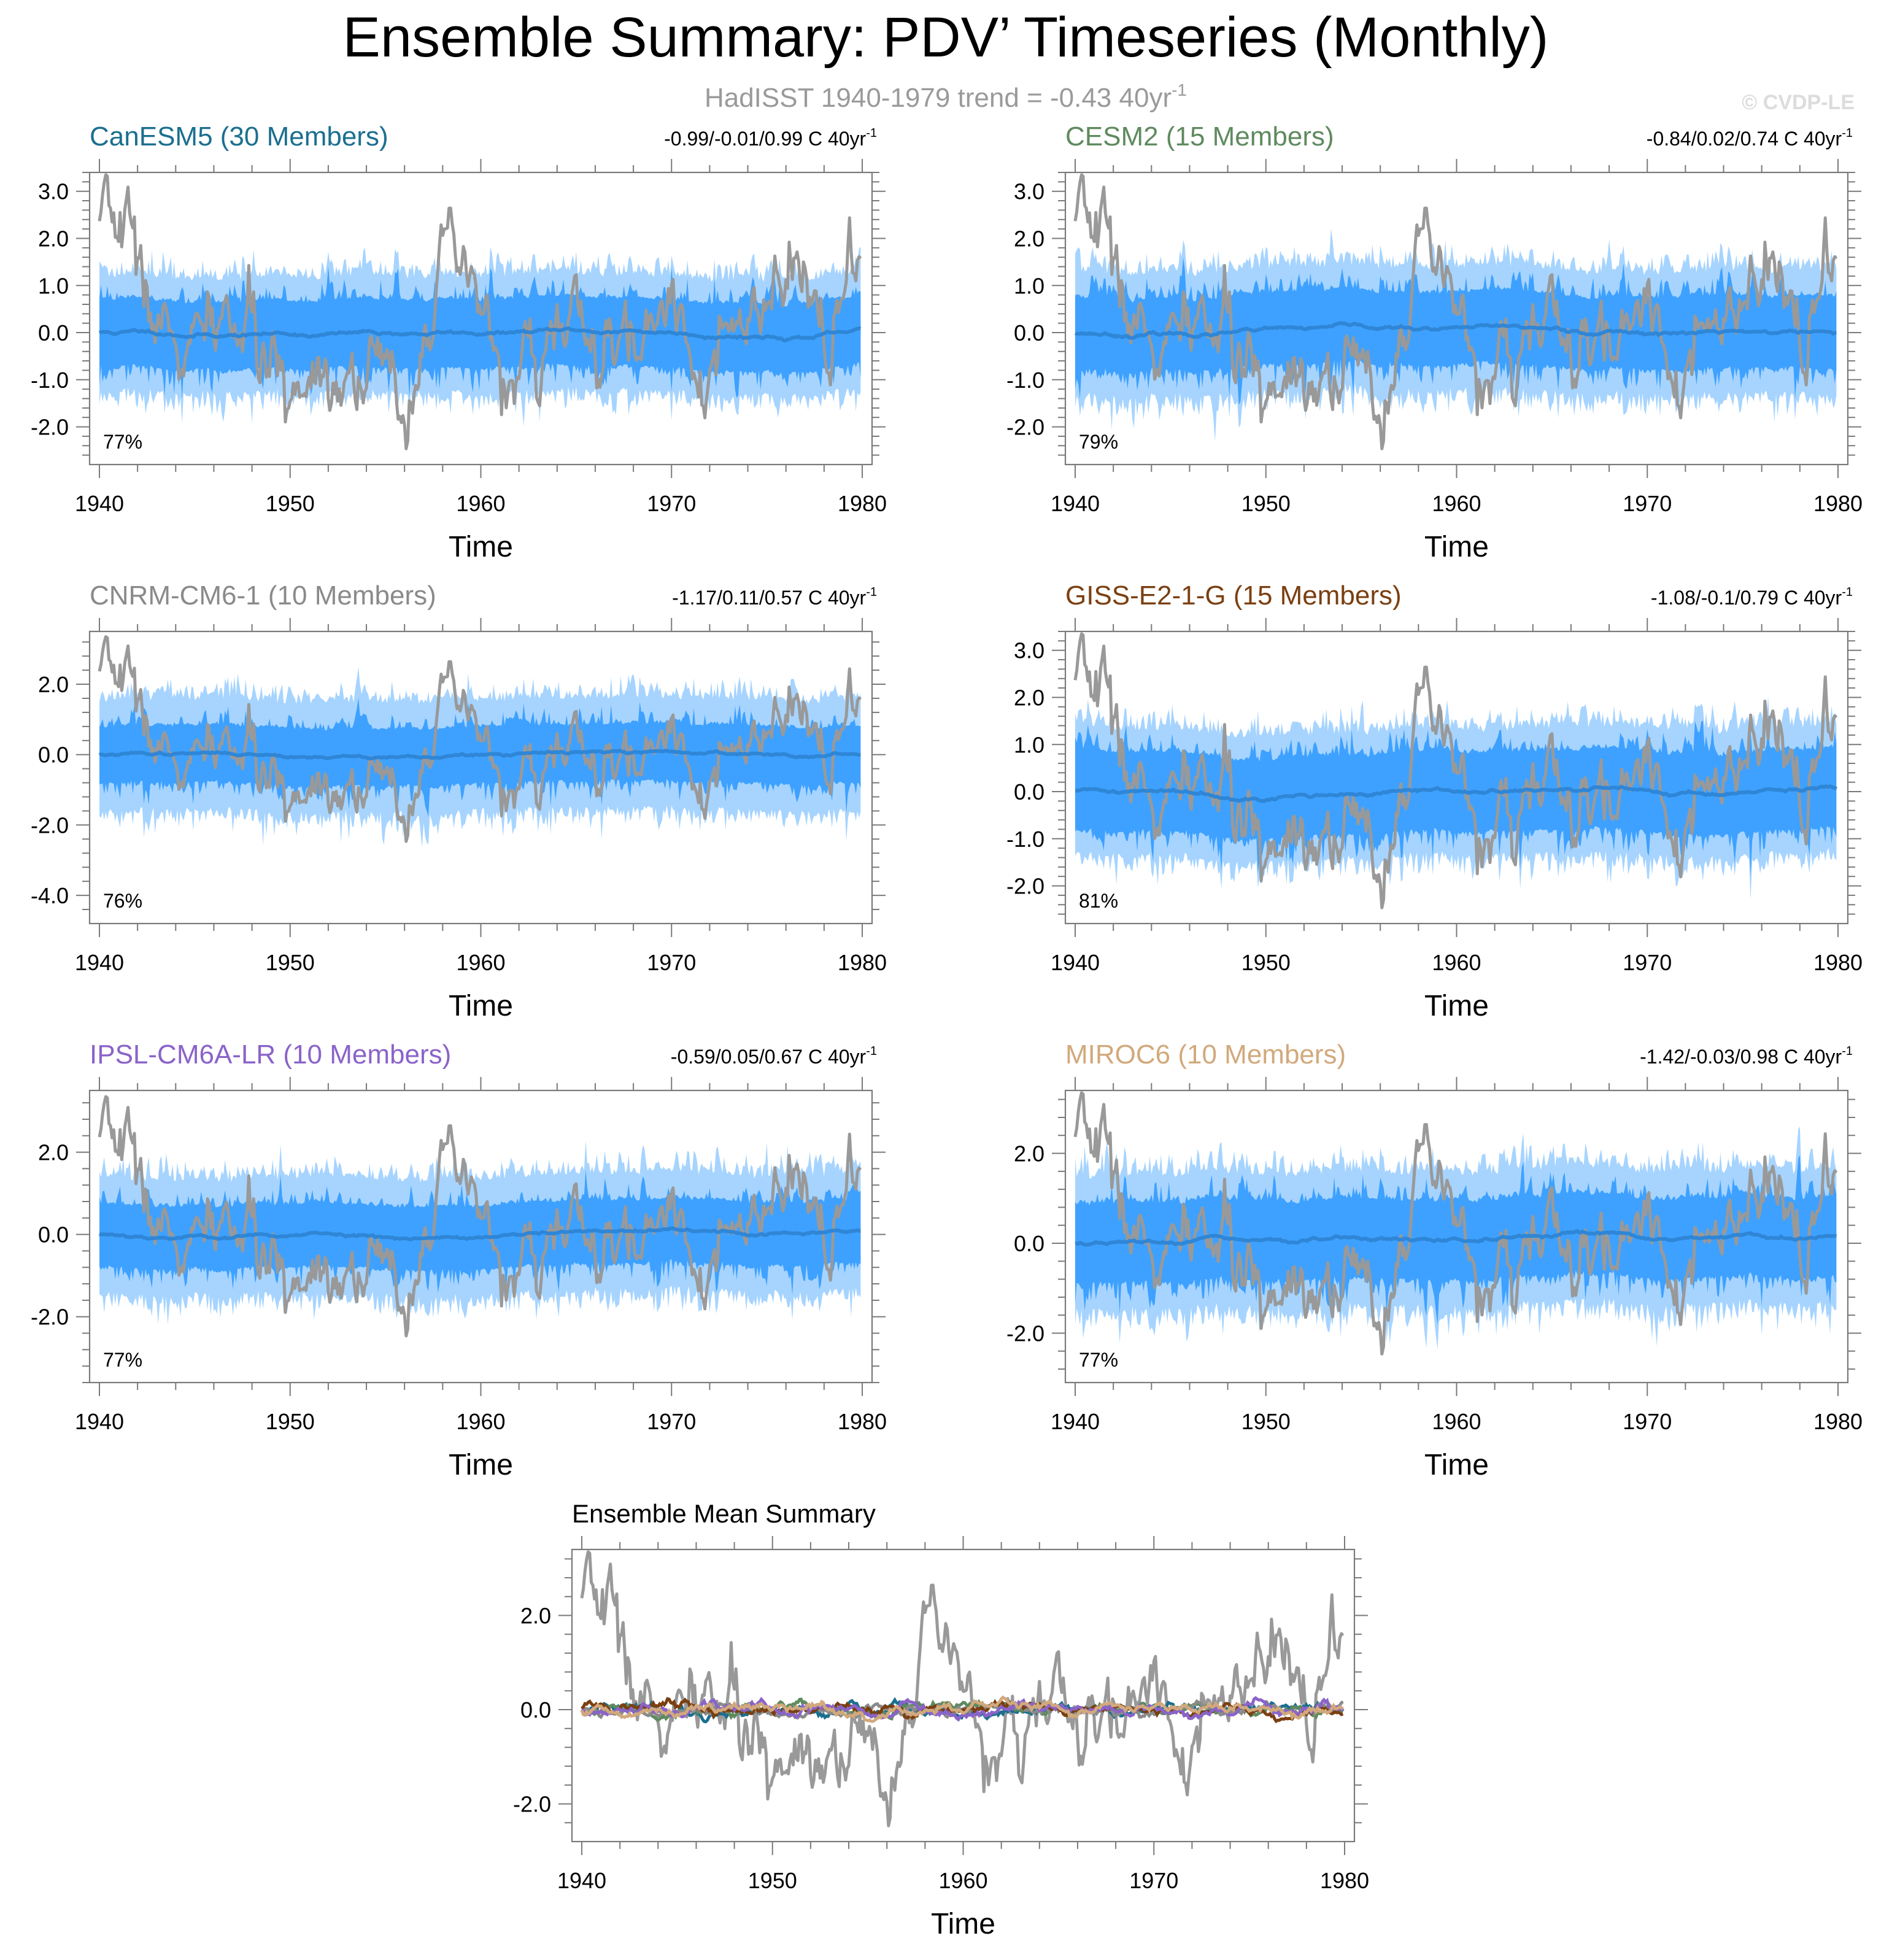 This screenshot has width=1892, height=1960. Describe the element at coordinates (1205, 1055) in the screenshot. I see `panel-title: MIROC6 (10 Members)` at that location.